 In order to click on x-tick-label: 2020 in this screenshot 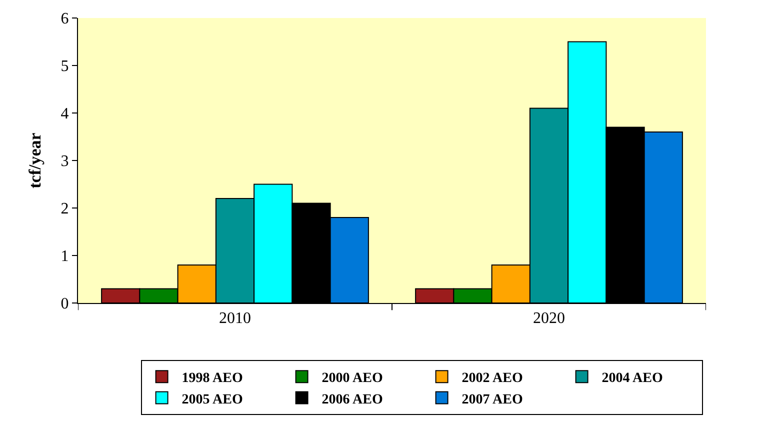, I will do `click(549, 319)`.